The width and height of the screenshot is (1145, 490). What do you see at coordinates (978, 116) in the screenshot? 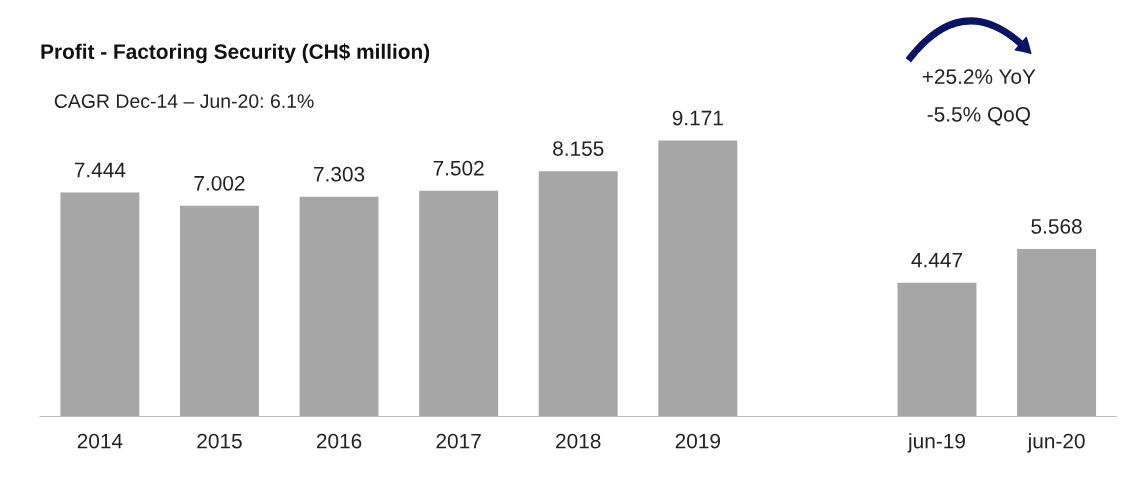
I see `text: -5.5% QoQ` at bounding box center [978, 116].